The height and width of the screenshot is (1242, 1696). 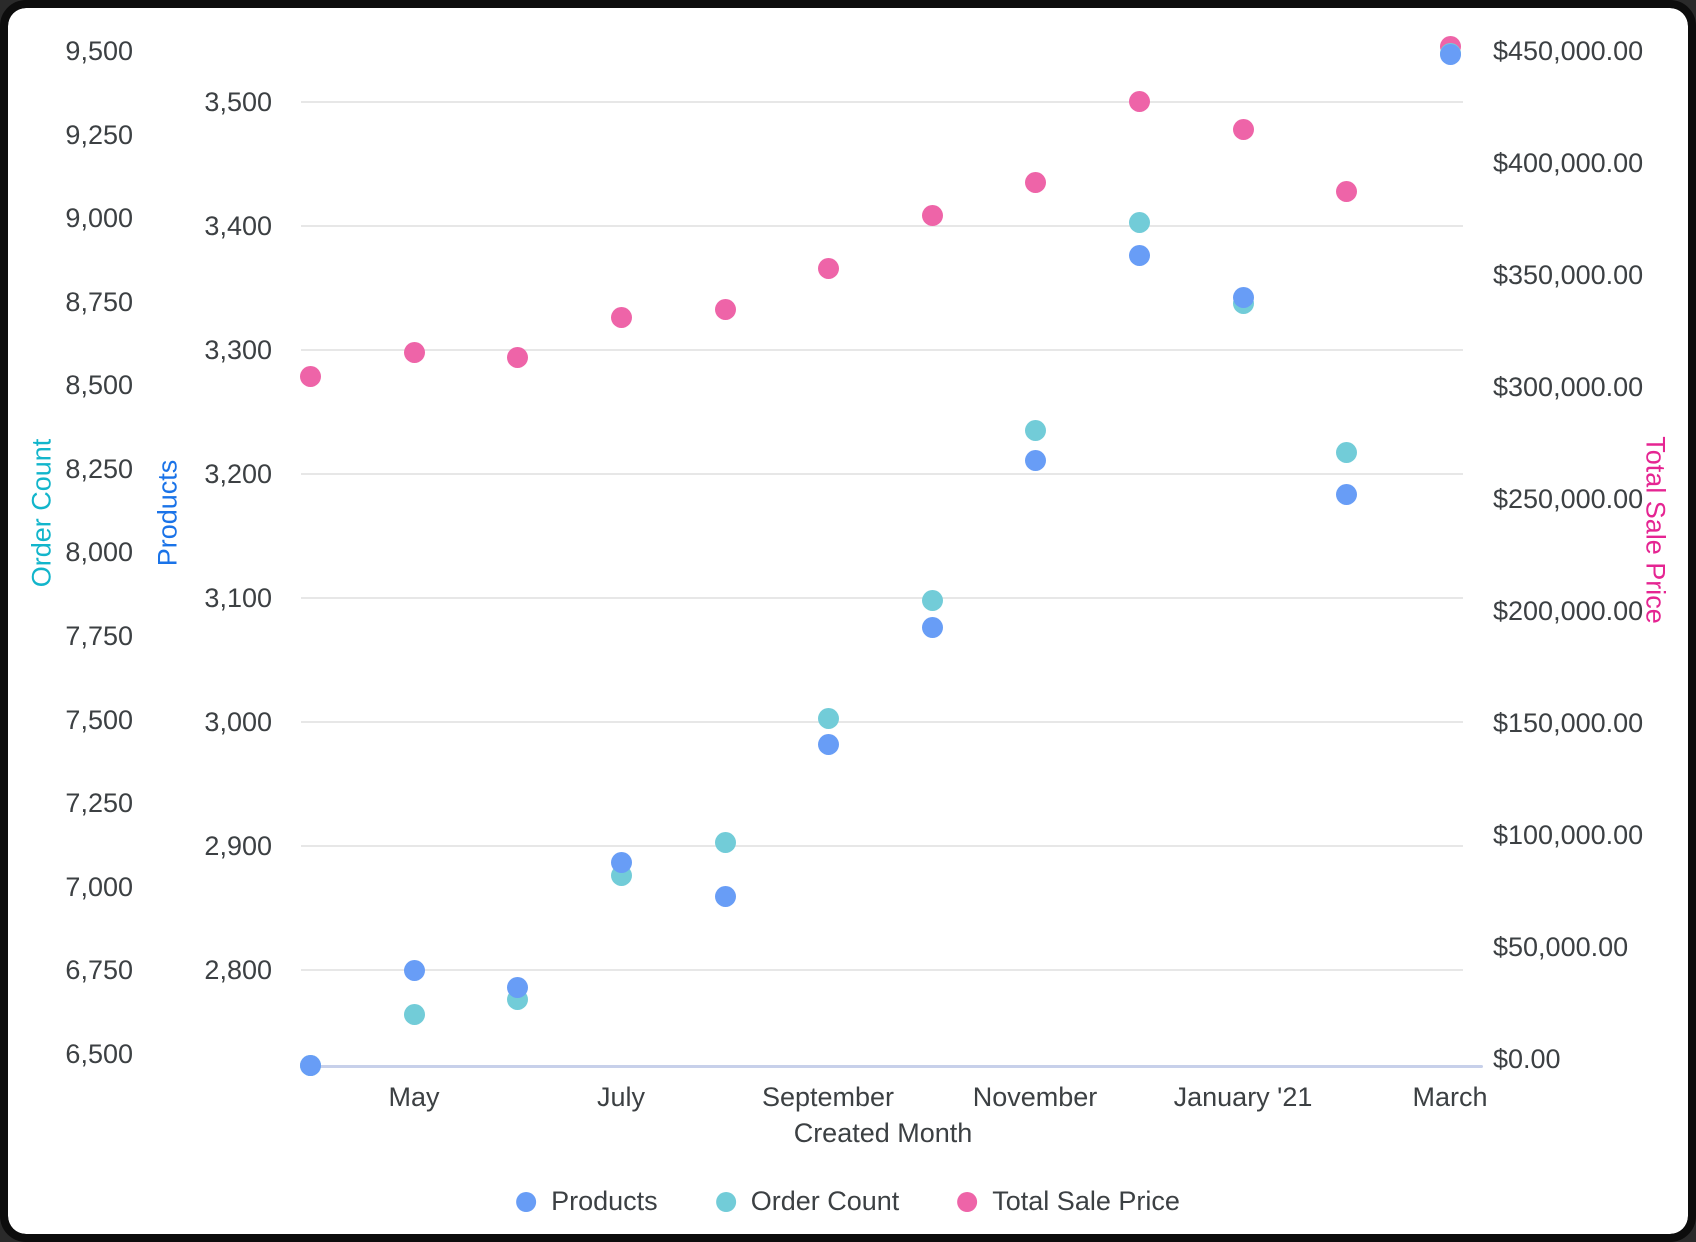 What do you see at coordinates (517, 357) in the screenshot?
I see `data-point-total-sale-price-June` at bounding box center [517, 357].